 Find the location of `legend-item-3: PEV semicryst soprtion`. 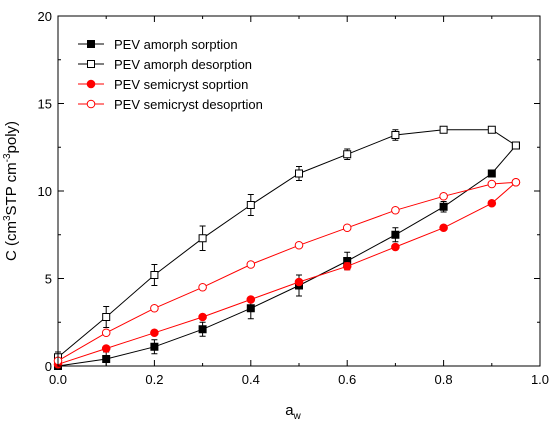

legend-item-3: PEV semicryst soprtion is located at coordinates (163, 84).